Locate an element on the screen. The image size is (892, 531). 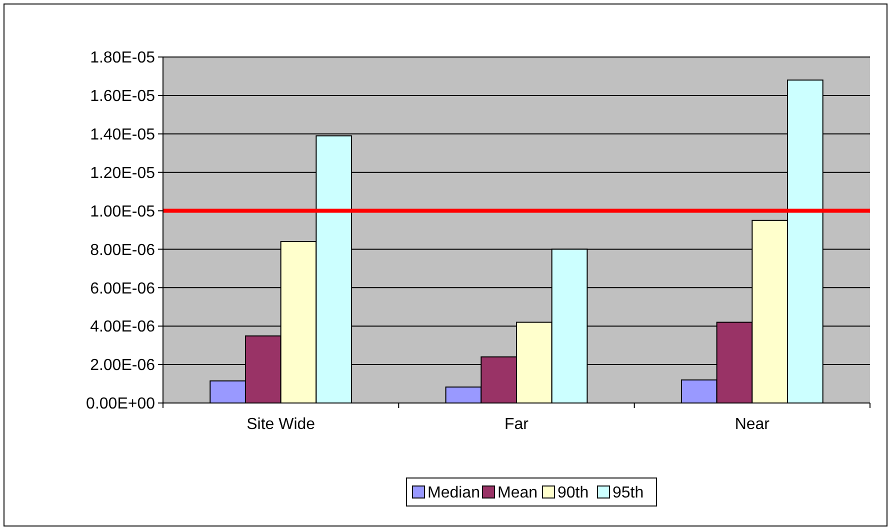
y-tick-label: 1.60E-05 is located at coordinates (123, 97).